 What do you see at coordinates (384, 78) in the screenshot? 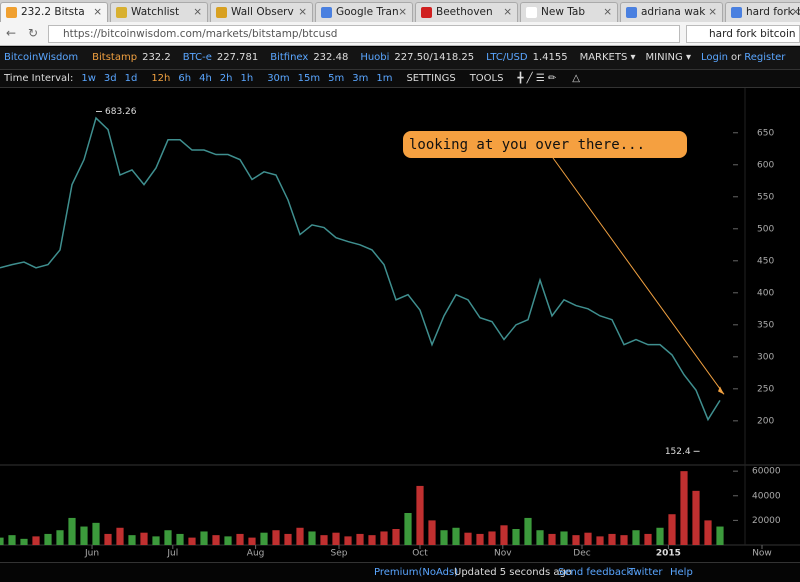
I see `interval-button: 1m` at bounding box center [384, 78].